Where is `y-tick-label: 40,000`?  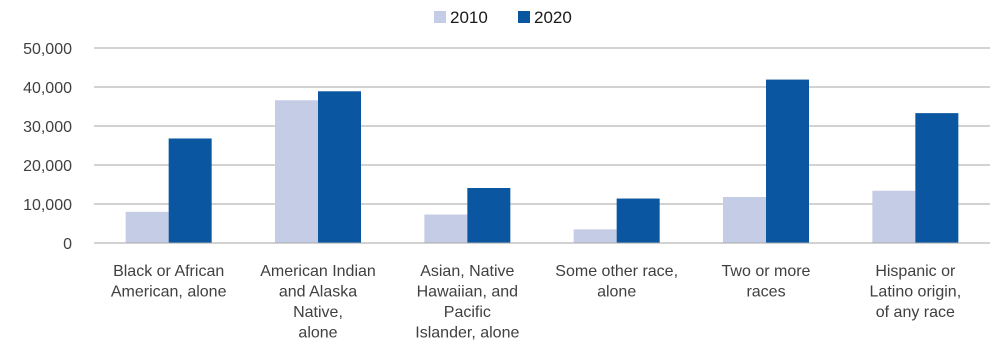
y-tick-label: 40,000 is located at coordinates (47, 88).